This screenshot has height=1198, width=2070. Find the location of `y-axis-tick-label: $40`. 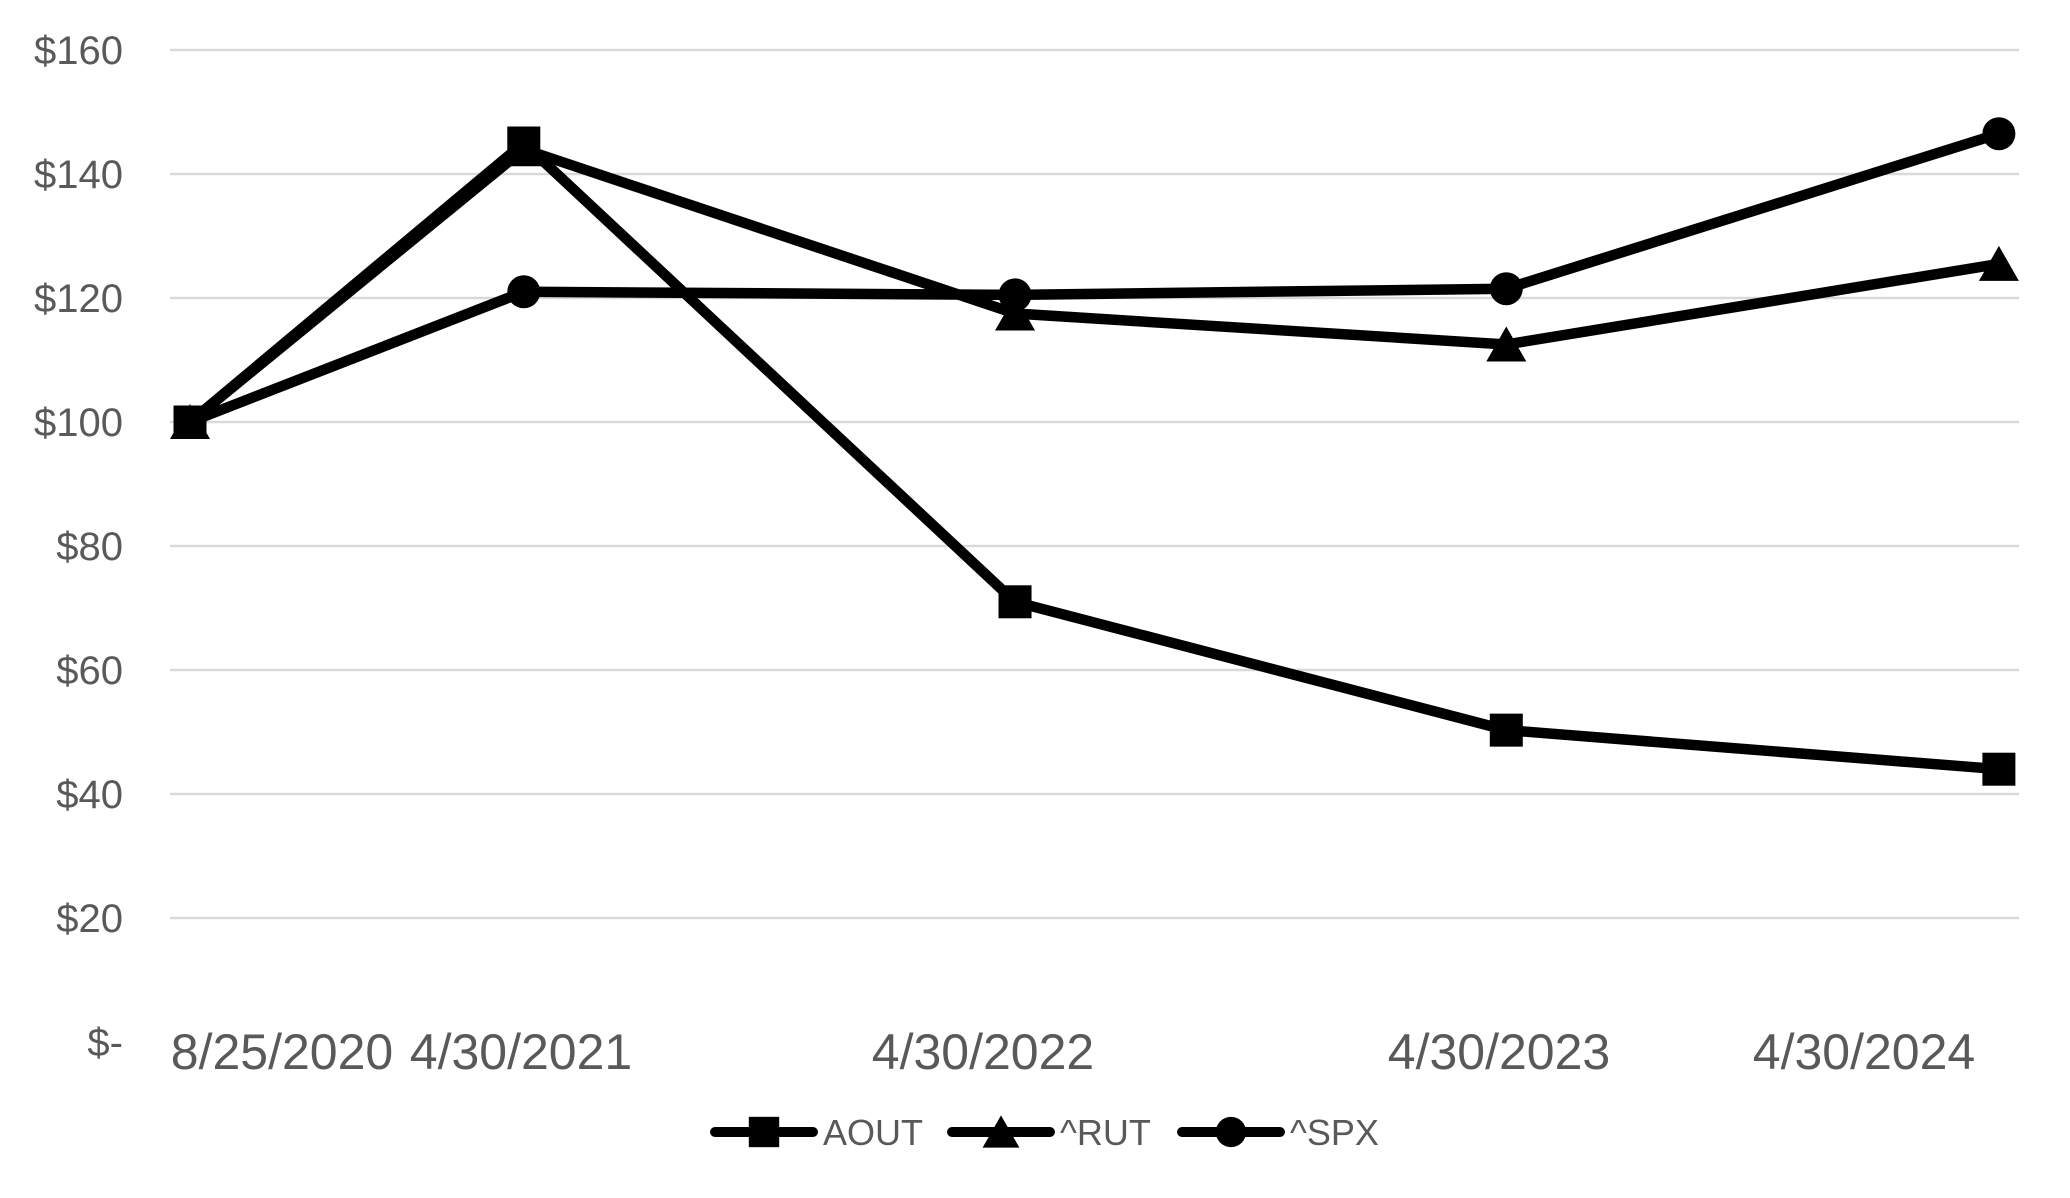

y-axis-tick-label: $40 is located at coordinates (89, 795).